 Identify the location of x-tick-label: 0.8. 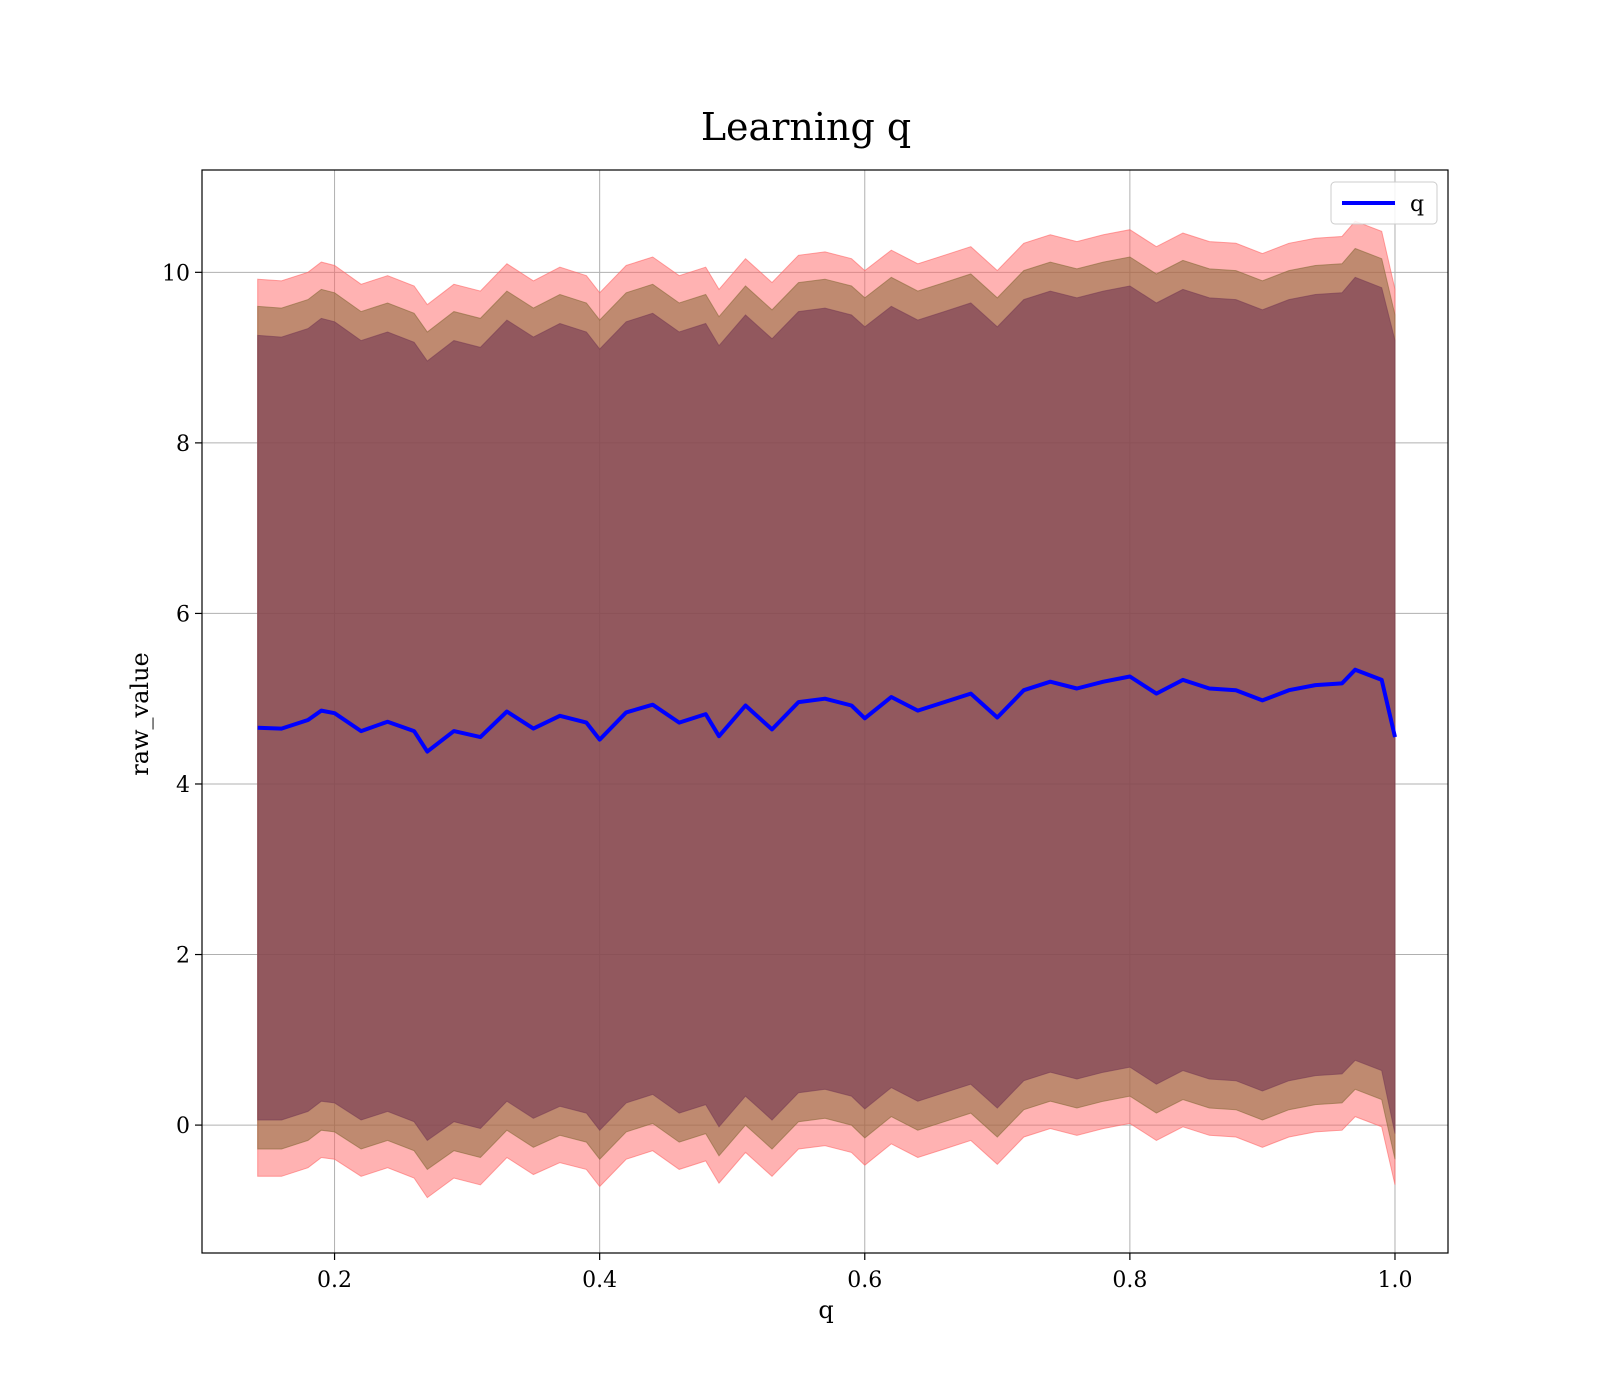
(1129, 1280).